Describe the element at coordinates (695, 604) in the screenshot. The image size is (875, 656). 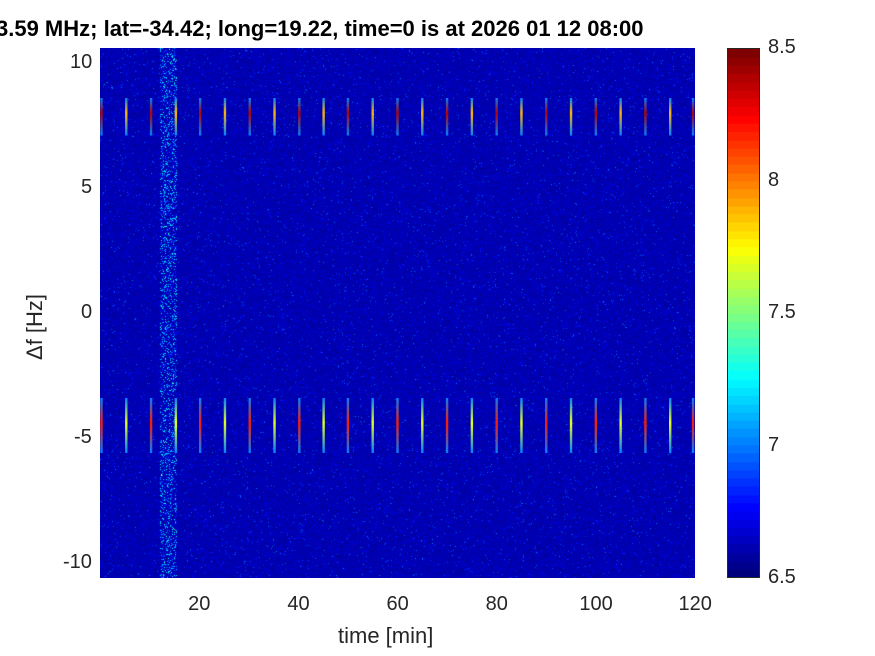
I see `x-tick-label: 120` at that location.